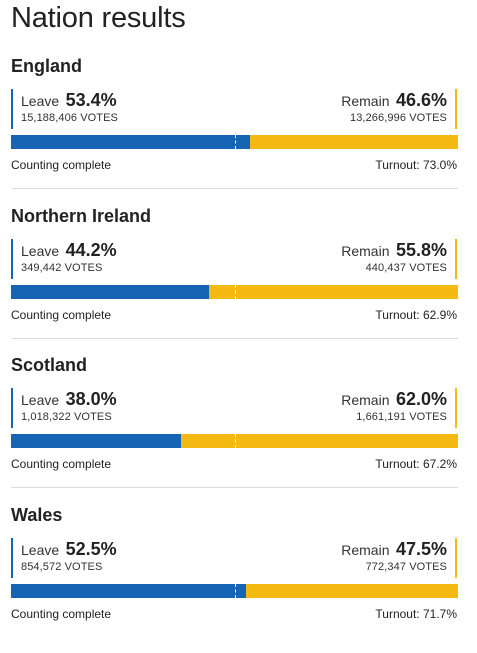 The height and width of the screenshot is (653, 477). Describe the element at coordinates (416, 614) in the screenshot. I see `turnout: Turnout: 71.7%` at that location.